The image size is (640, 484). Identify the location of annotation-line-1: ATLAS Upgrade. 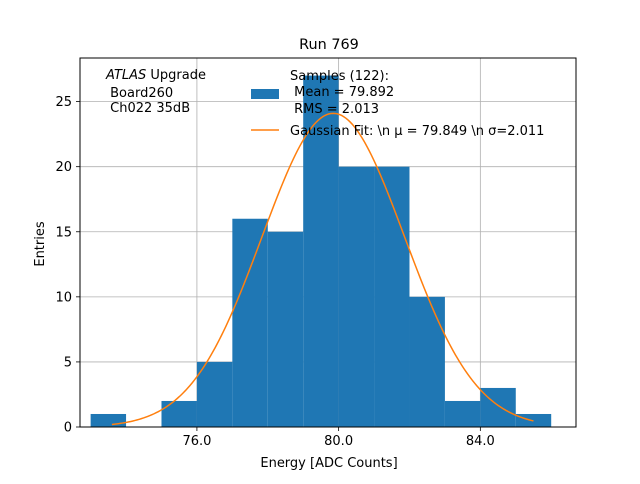
(155, 75).